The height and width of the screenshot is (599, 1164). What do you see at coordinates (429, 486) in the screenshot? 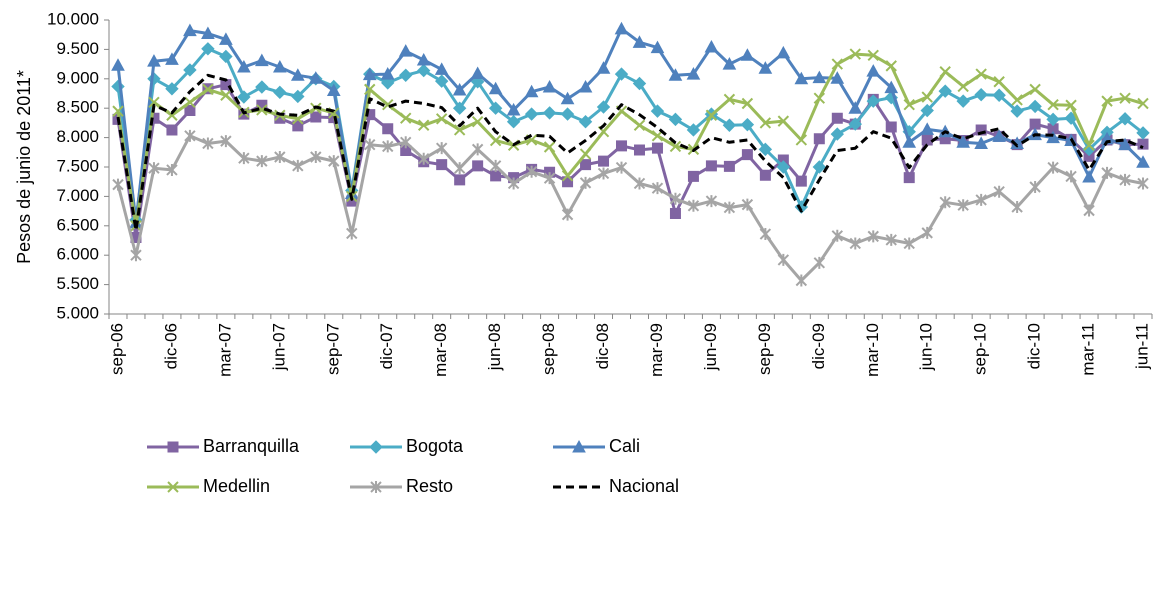
I see `legend-label: Resto` at bounding box center [429, 486].